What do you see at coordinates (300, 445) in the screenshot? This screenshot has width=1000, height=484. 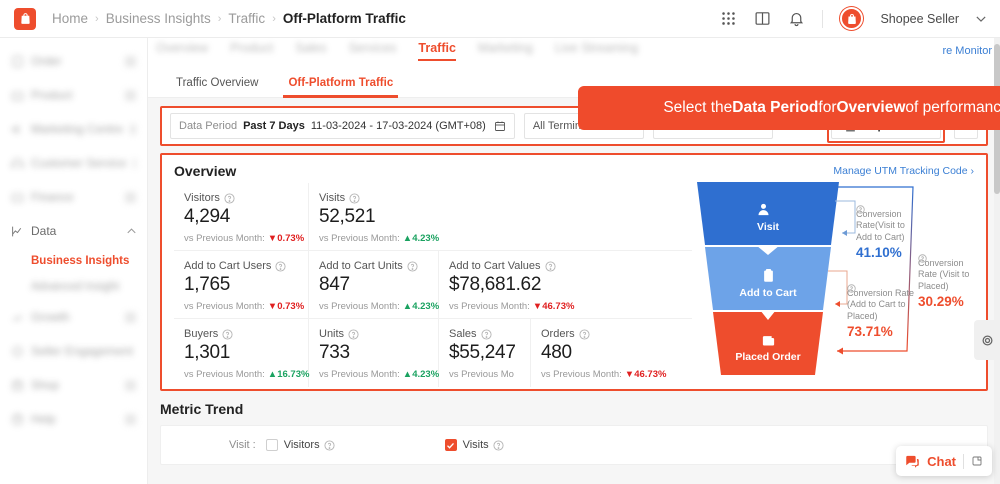 I see `checkbox-visitors: Visitors` at bounding box center [300, 445].